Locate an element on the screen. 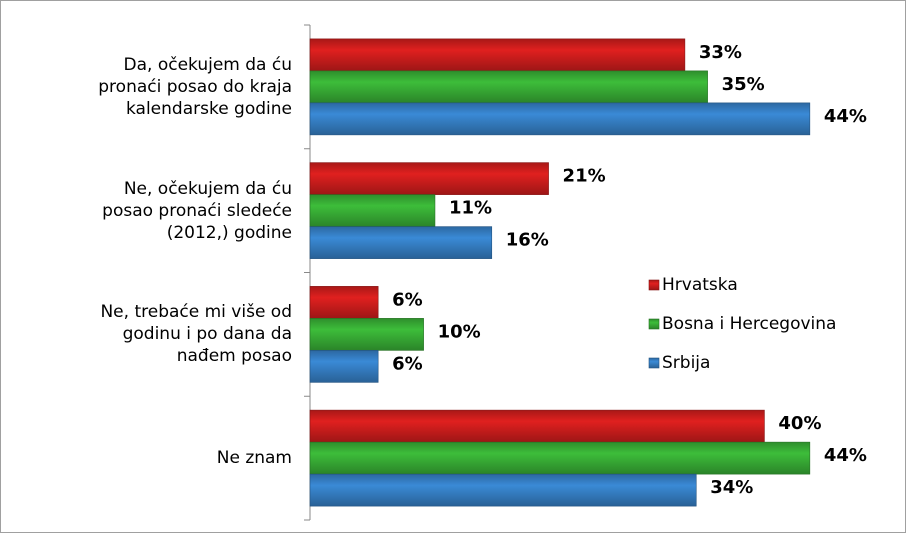  data-label: 16% is located at coordinates (527, 240).